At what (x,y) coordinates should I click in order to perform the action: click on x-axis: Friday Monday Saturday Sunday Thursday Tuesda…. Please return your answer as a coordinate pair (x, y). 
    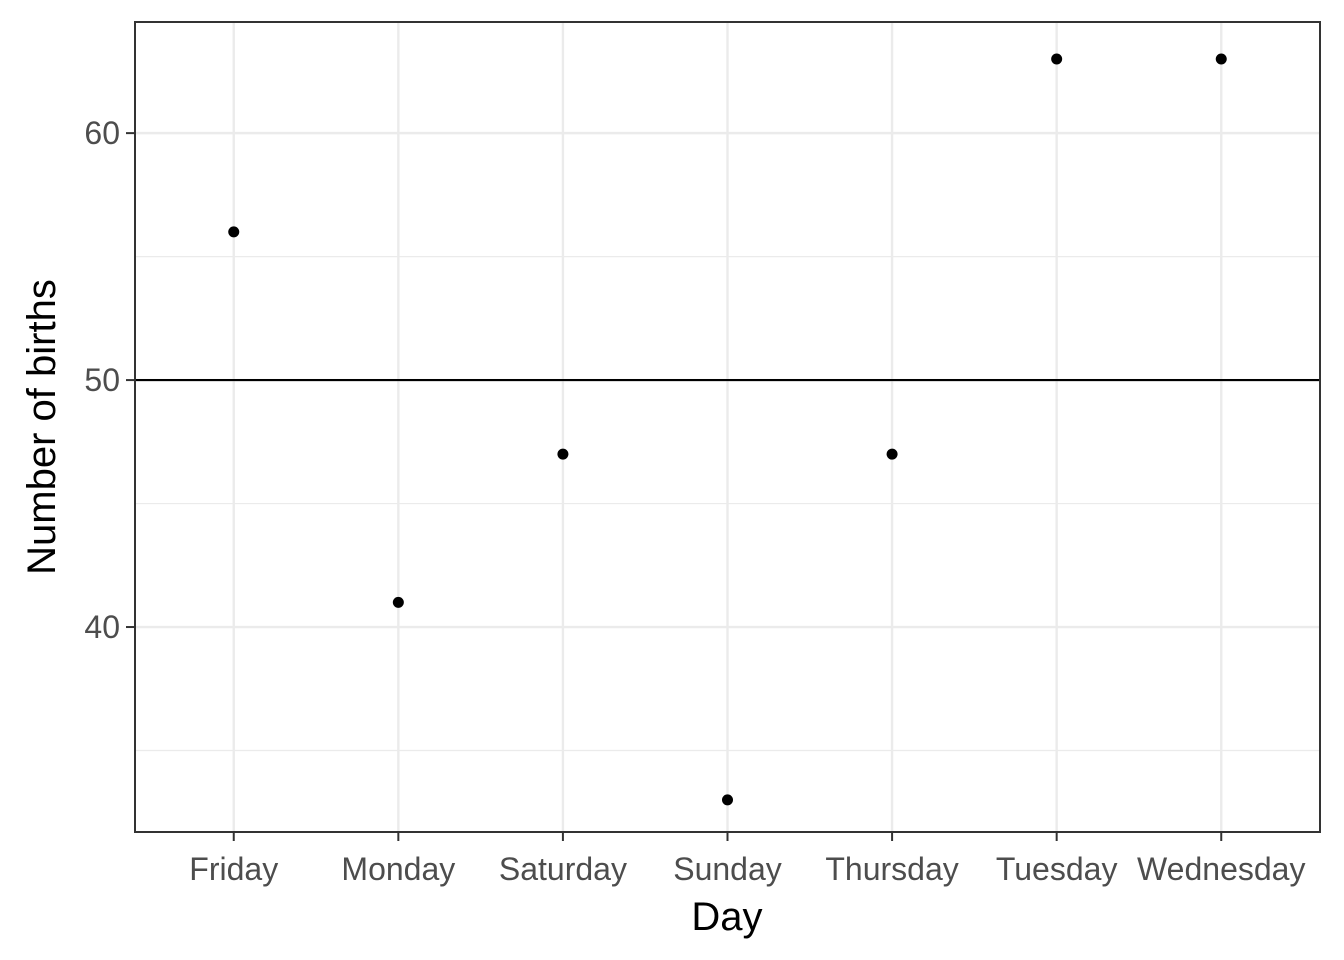
    Looking at the image, I should click on (747, 859).